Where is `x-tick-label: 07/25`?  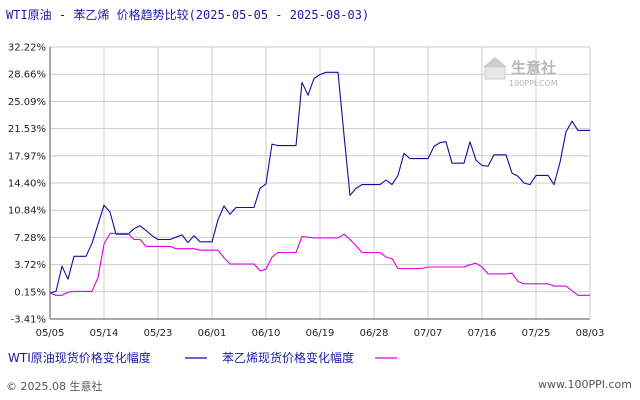 x-tick-label: 07/25 is located at coordinates (536, 333).